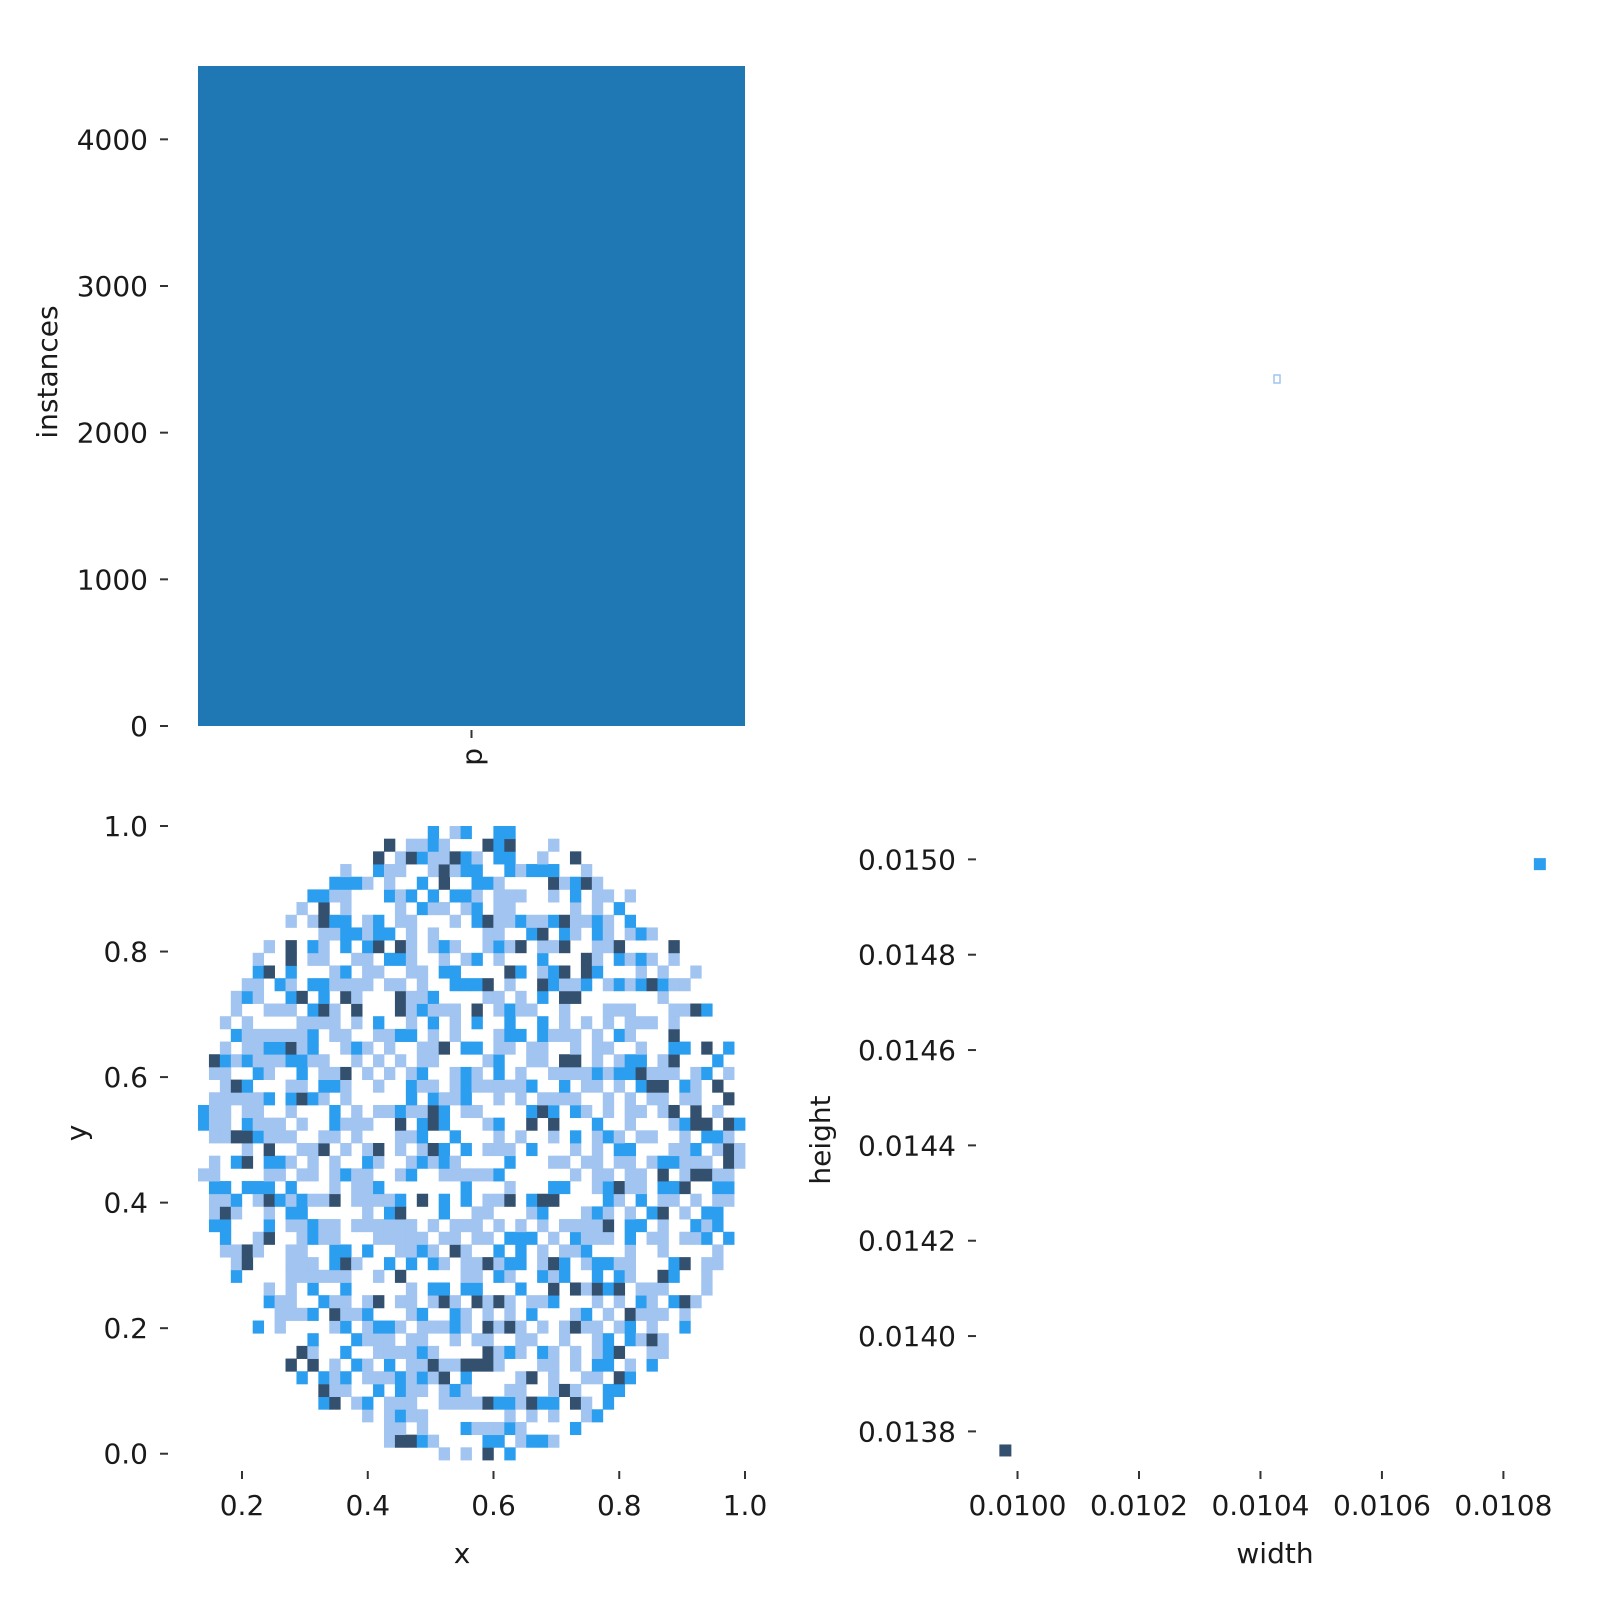 The height and width of the screenshot is (1600, 1600). I want to click on y-tick-label: 0.0150, so click(907, 859).